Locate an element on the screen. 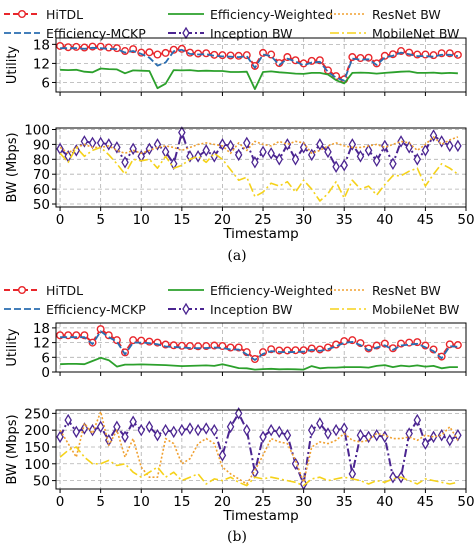  y-tick-label: 0 is located at coordinates (45, 373).